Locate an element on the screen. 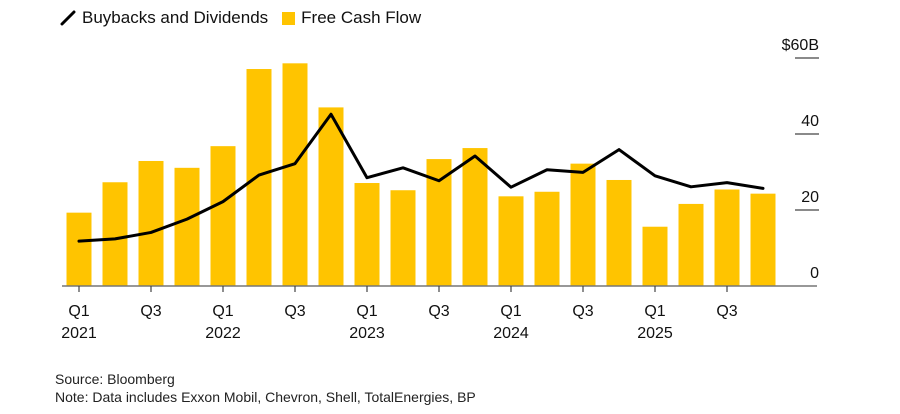 Image resolution: width=900 pixels, height=414 pixels. legend-label-fcf: Free Cash Flow is located at coordinates (361, 17).